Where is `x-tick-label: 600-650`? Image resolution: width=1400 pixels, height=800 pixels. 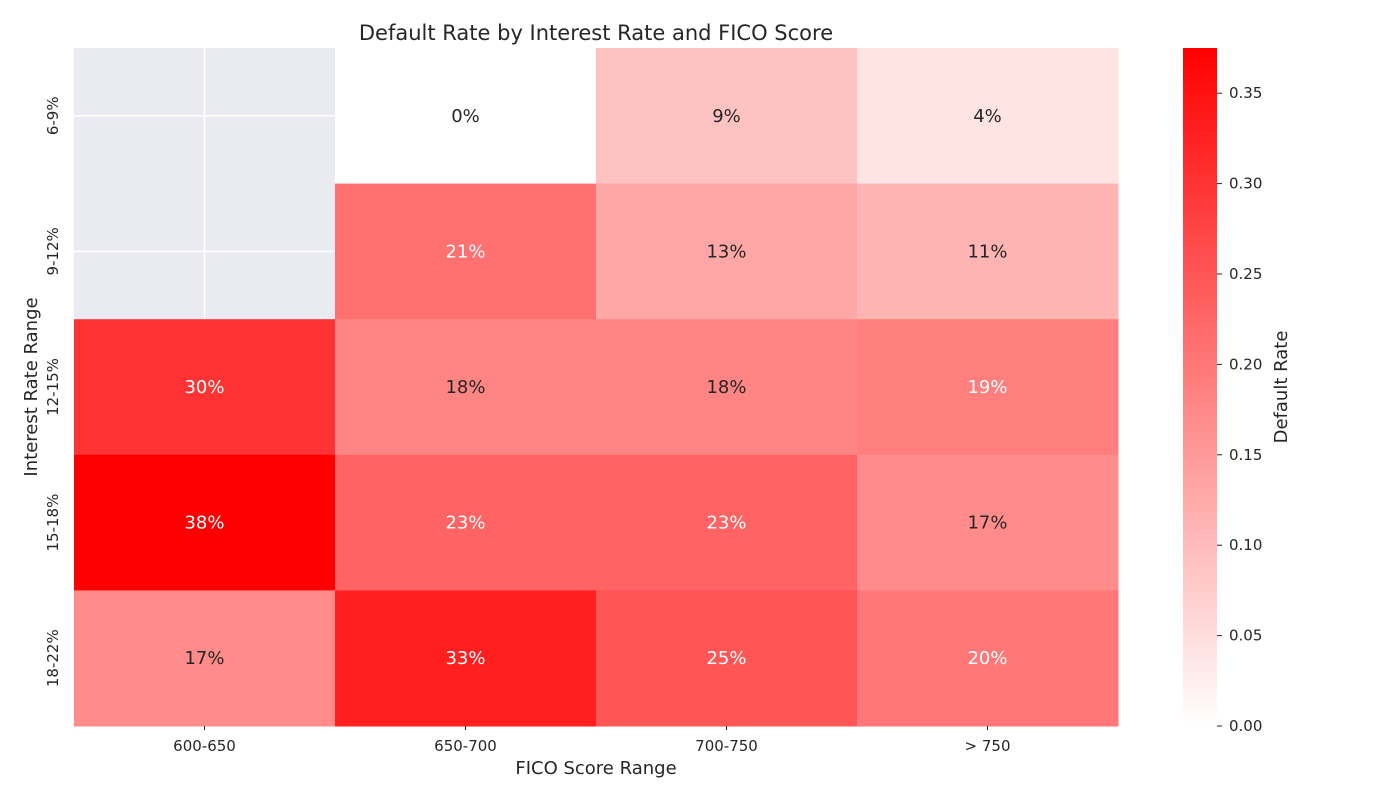
x-tick-label: 600-650 is located at coordinates (204, 746).